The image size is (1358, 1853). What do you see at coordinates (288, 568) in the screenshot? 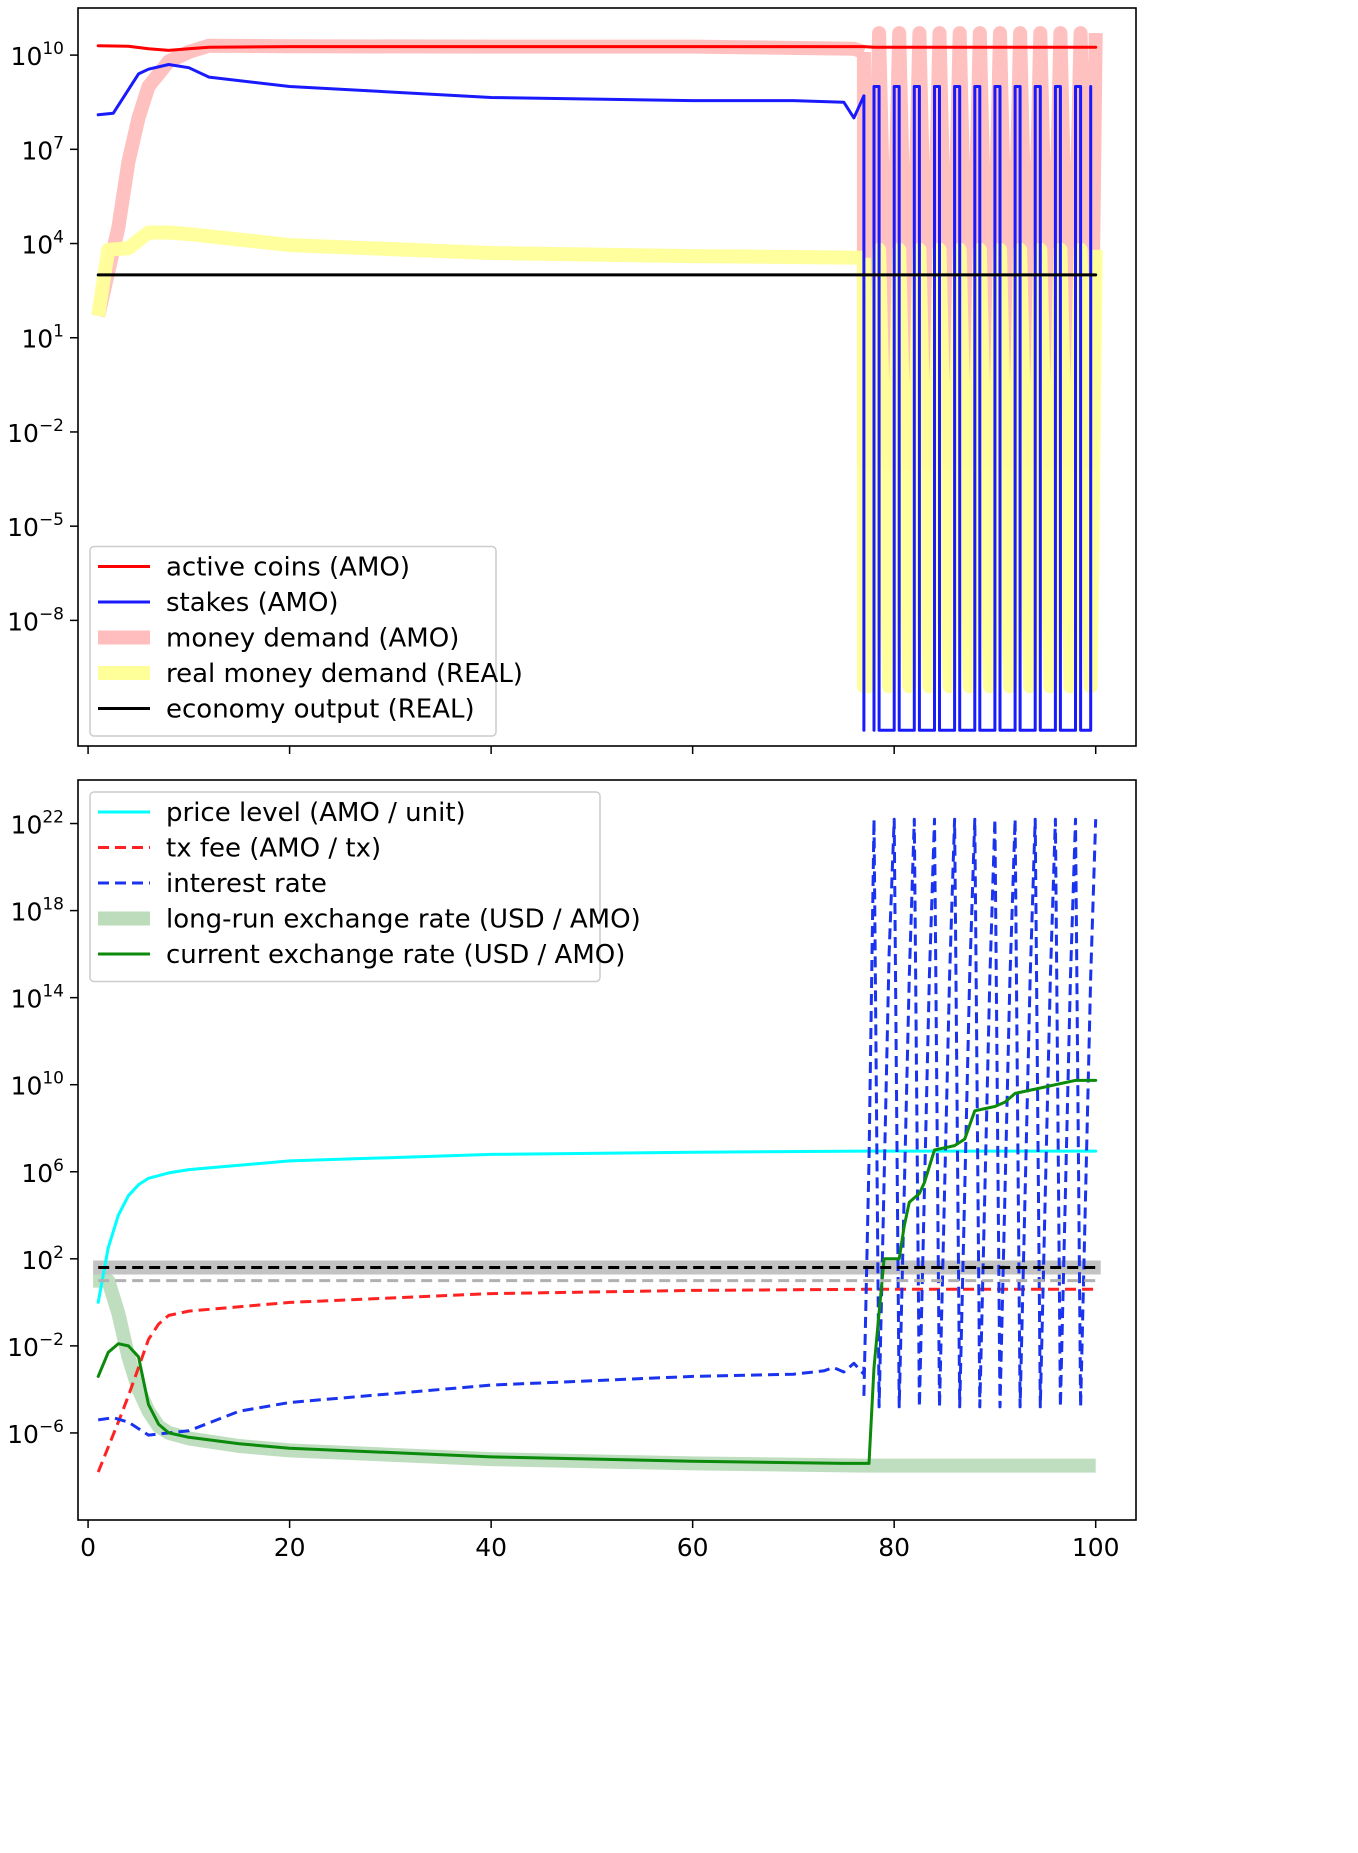
I see `legend-label: active coins (AMO)` at bounding box center [288, 568].